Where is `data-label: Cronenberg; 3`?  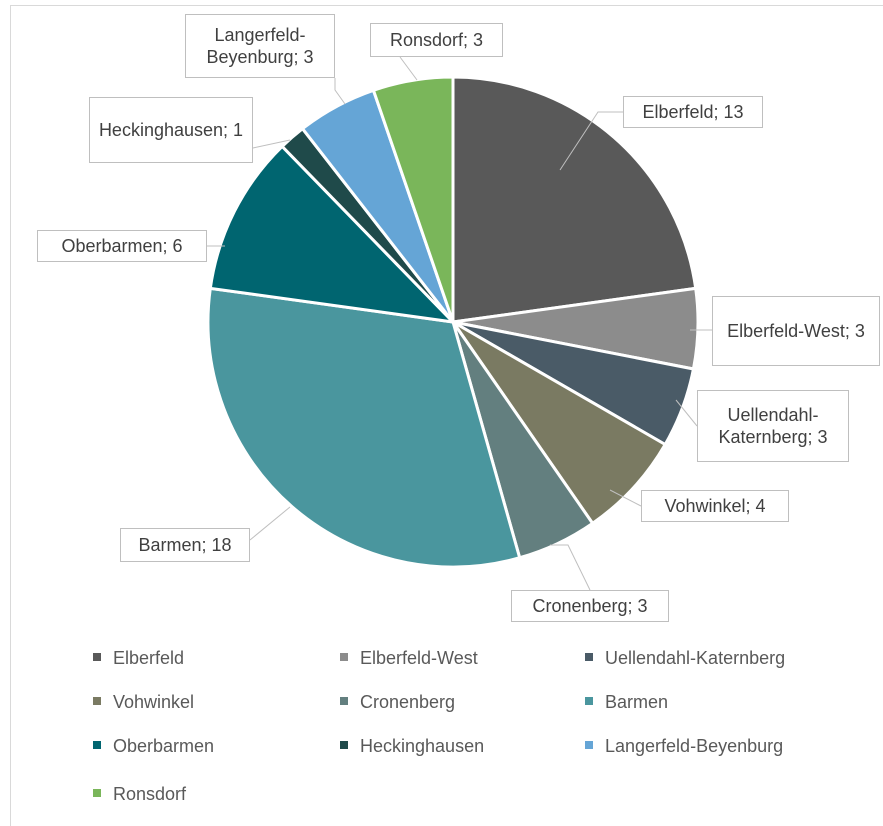
data-label: Cronenberg; 3 is located at coordinates (590, 606).